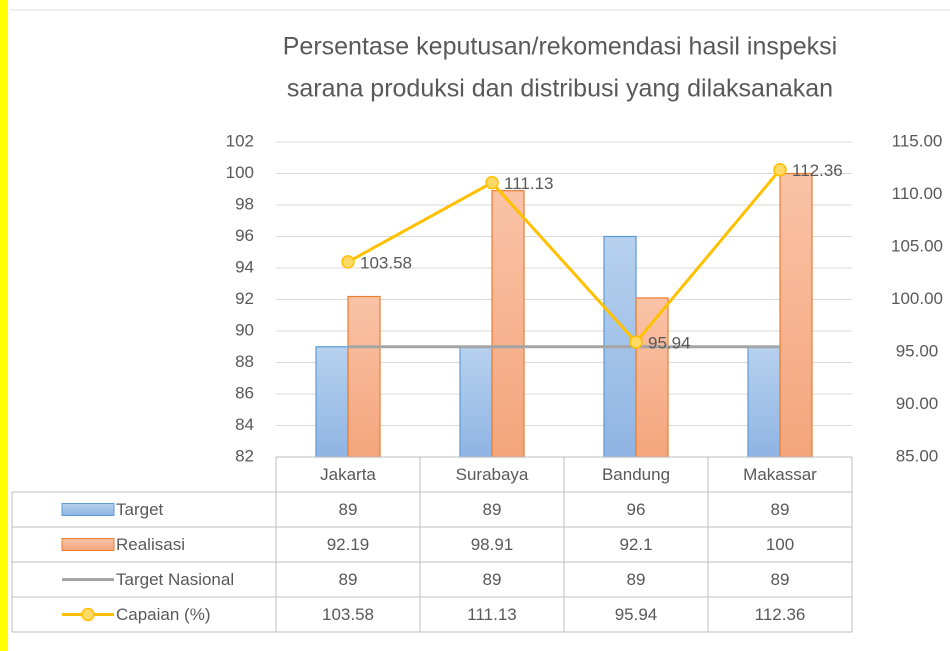 The height and width of the screenshot is (651, 950). I want to click on x-tick-label: Makassar, so click(780, 474).